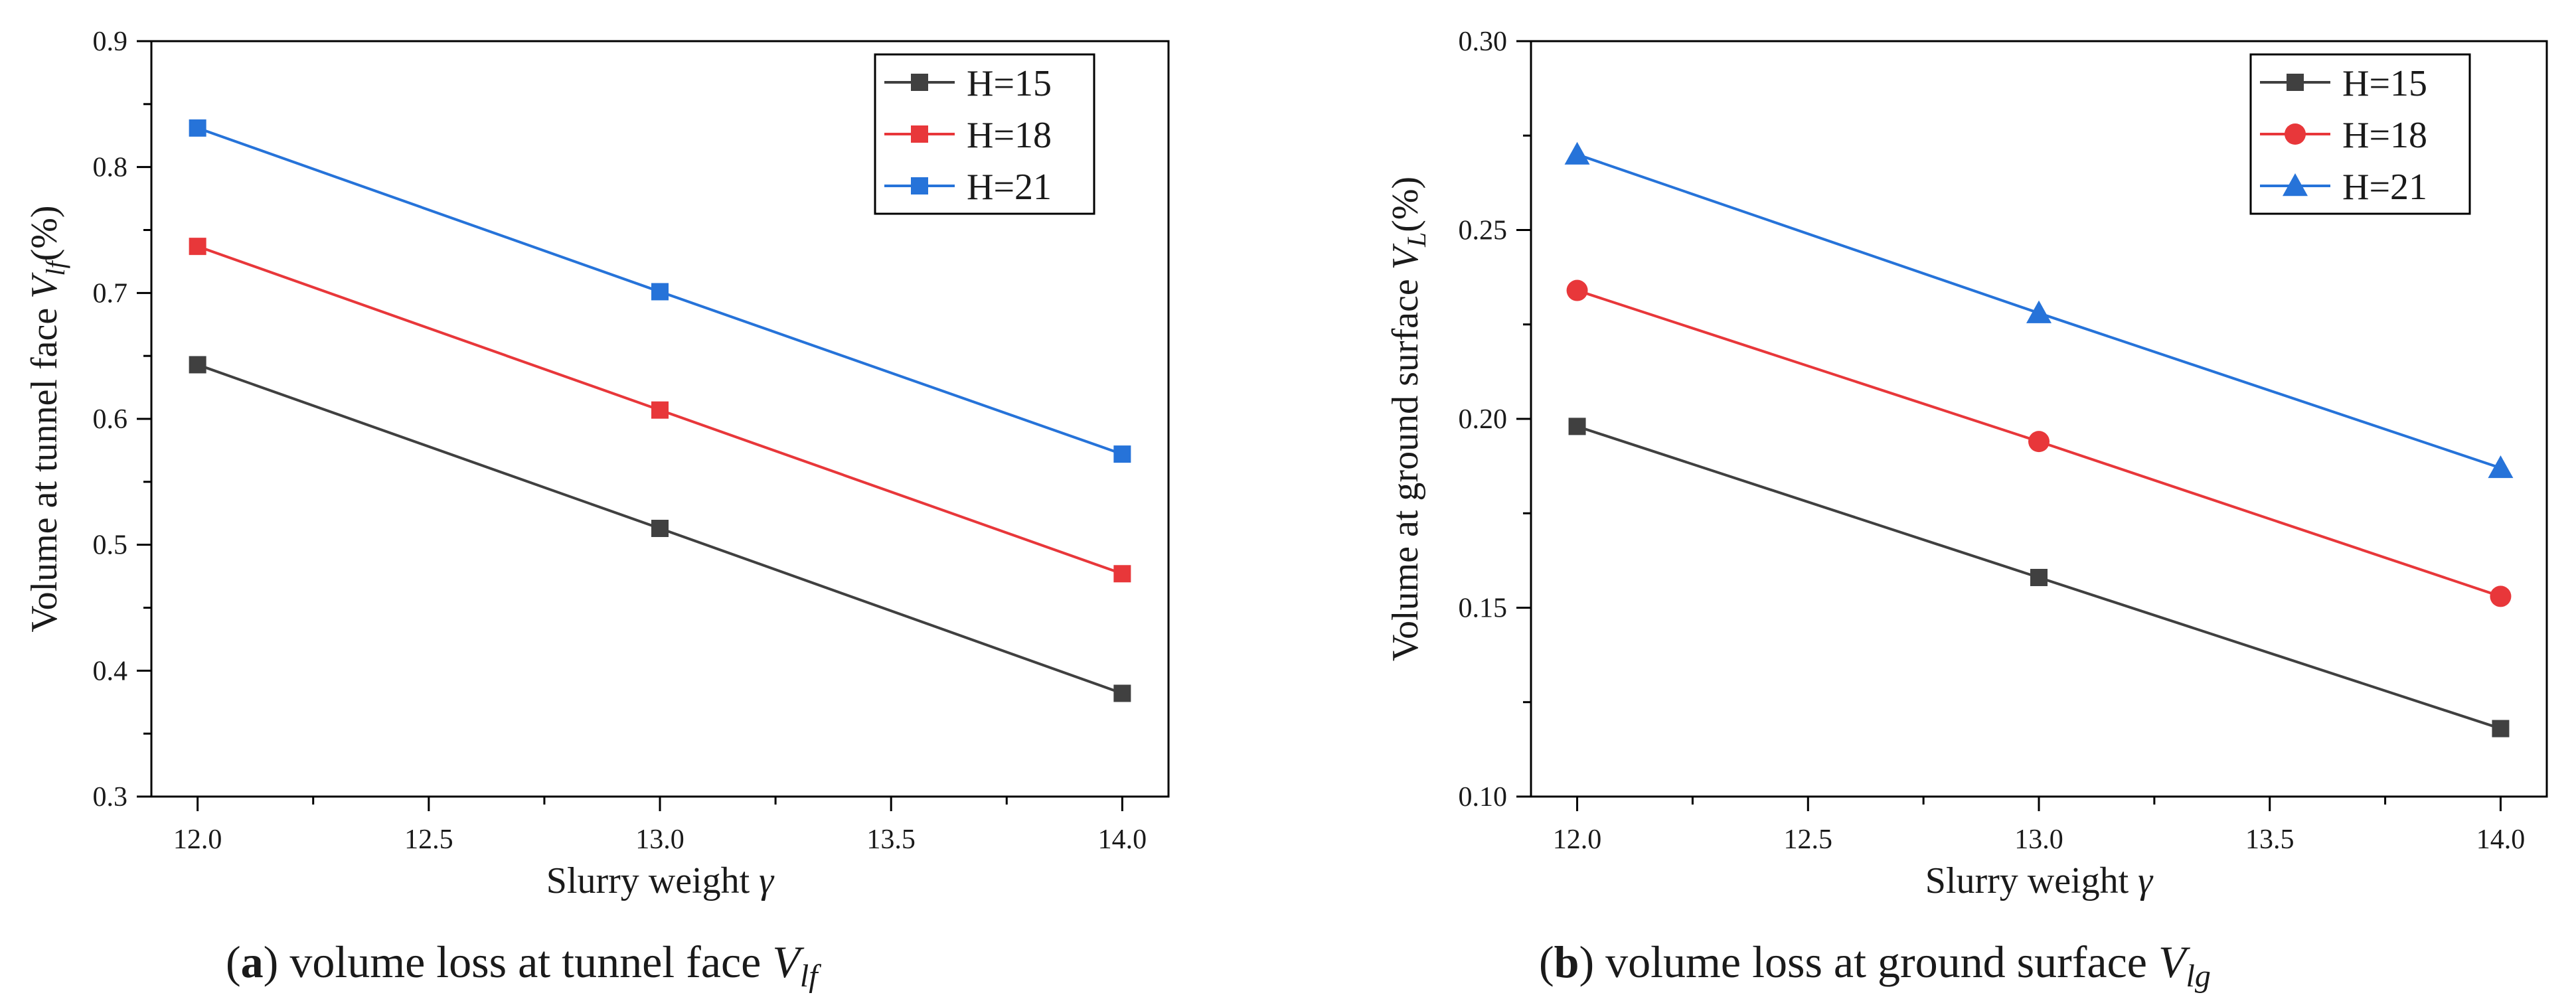 This screenshot has height=1007, width=2576. I want to click on panel-caption: (b) volume loss at ground surface Vlg, so click(1875, 966).